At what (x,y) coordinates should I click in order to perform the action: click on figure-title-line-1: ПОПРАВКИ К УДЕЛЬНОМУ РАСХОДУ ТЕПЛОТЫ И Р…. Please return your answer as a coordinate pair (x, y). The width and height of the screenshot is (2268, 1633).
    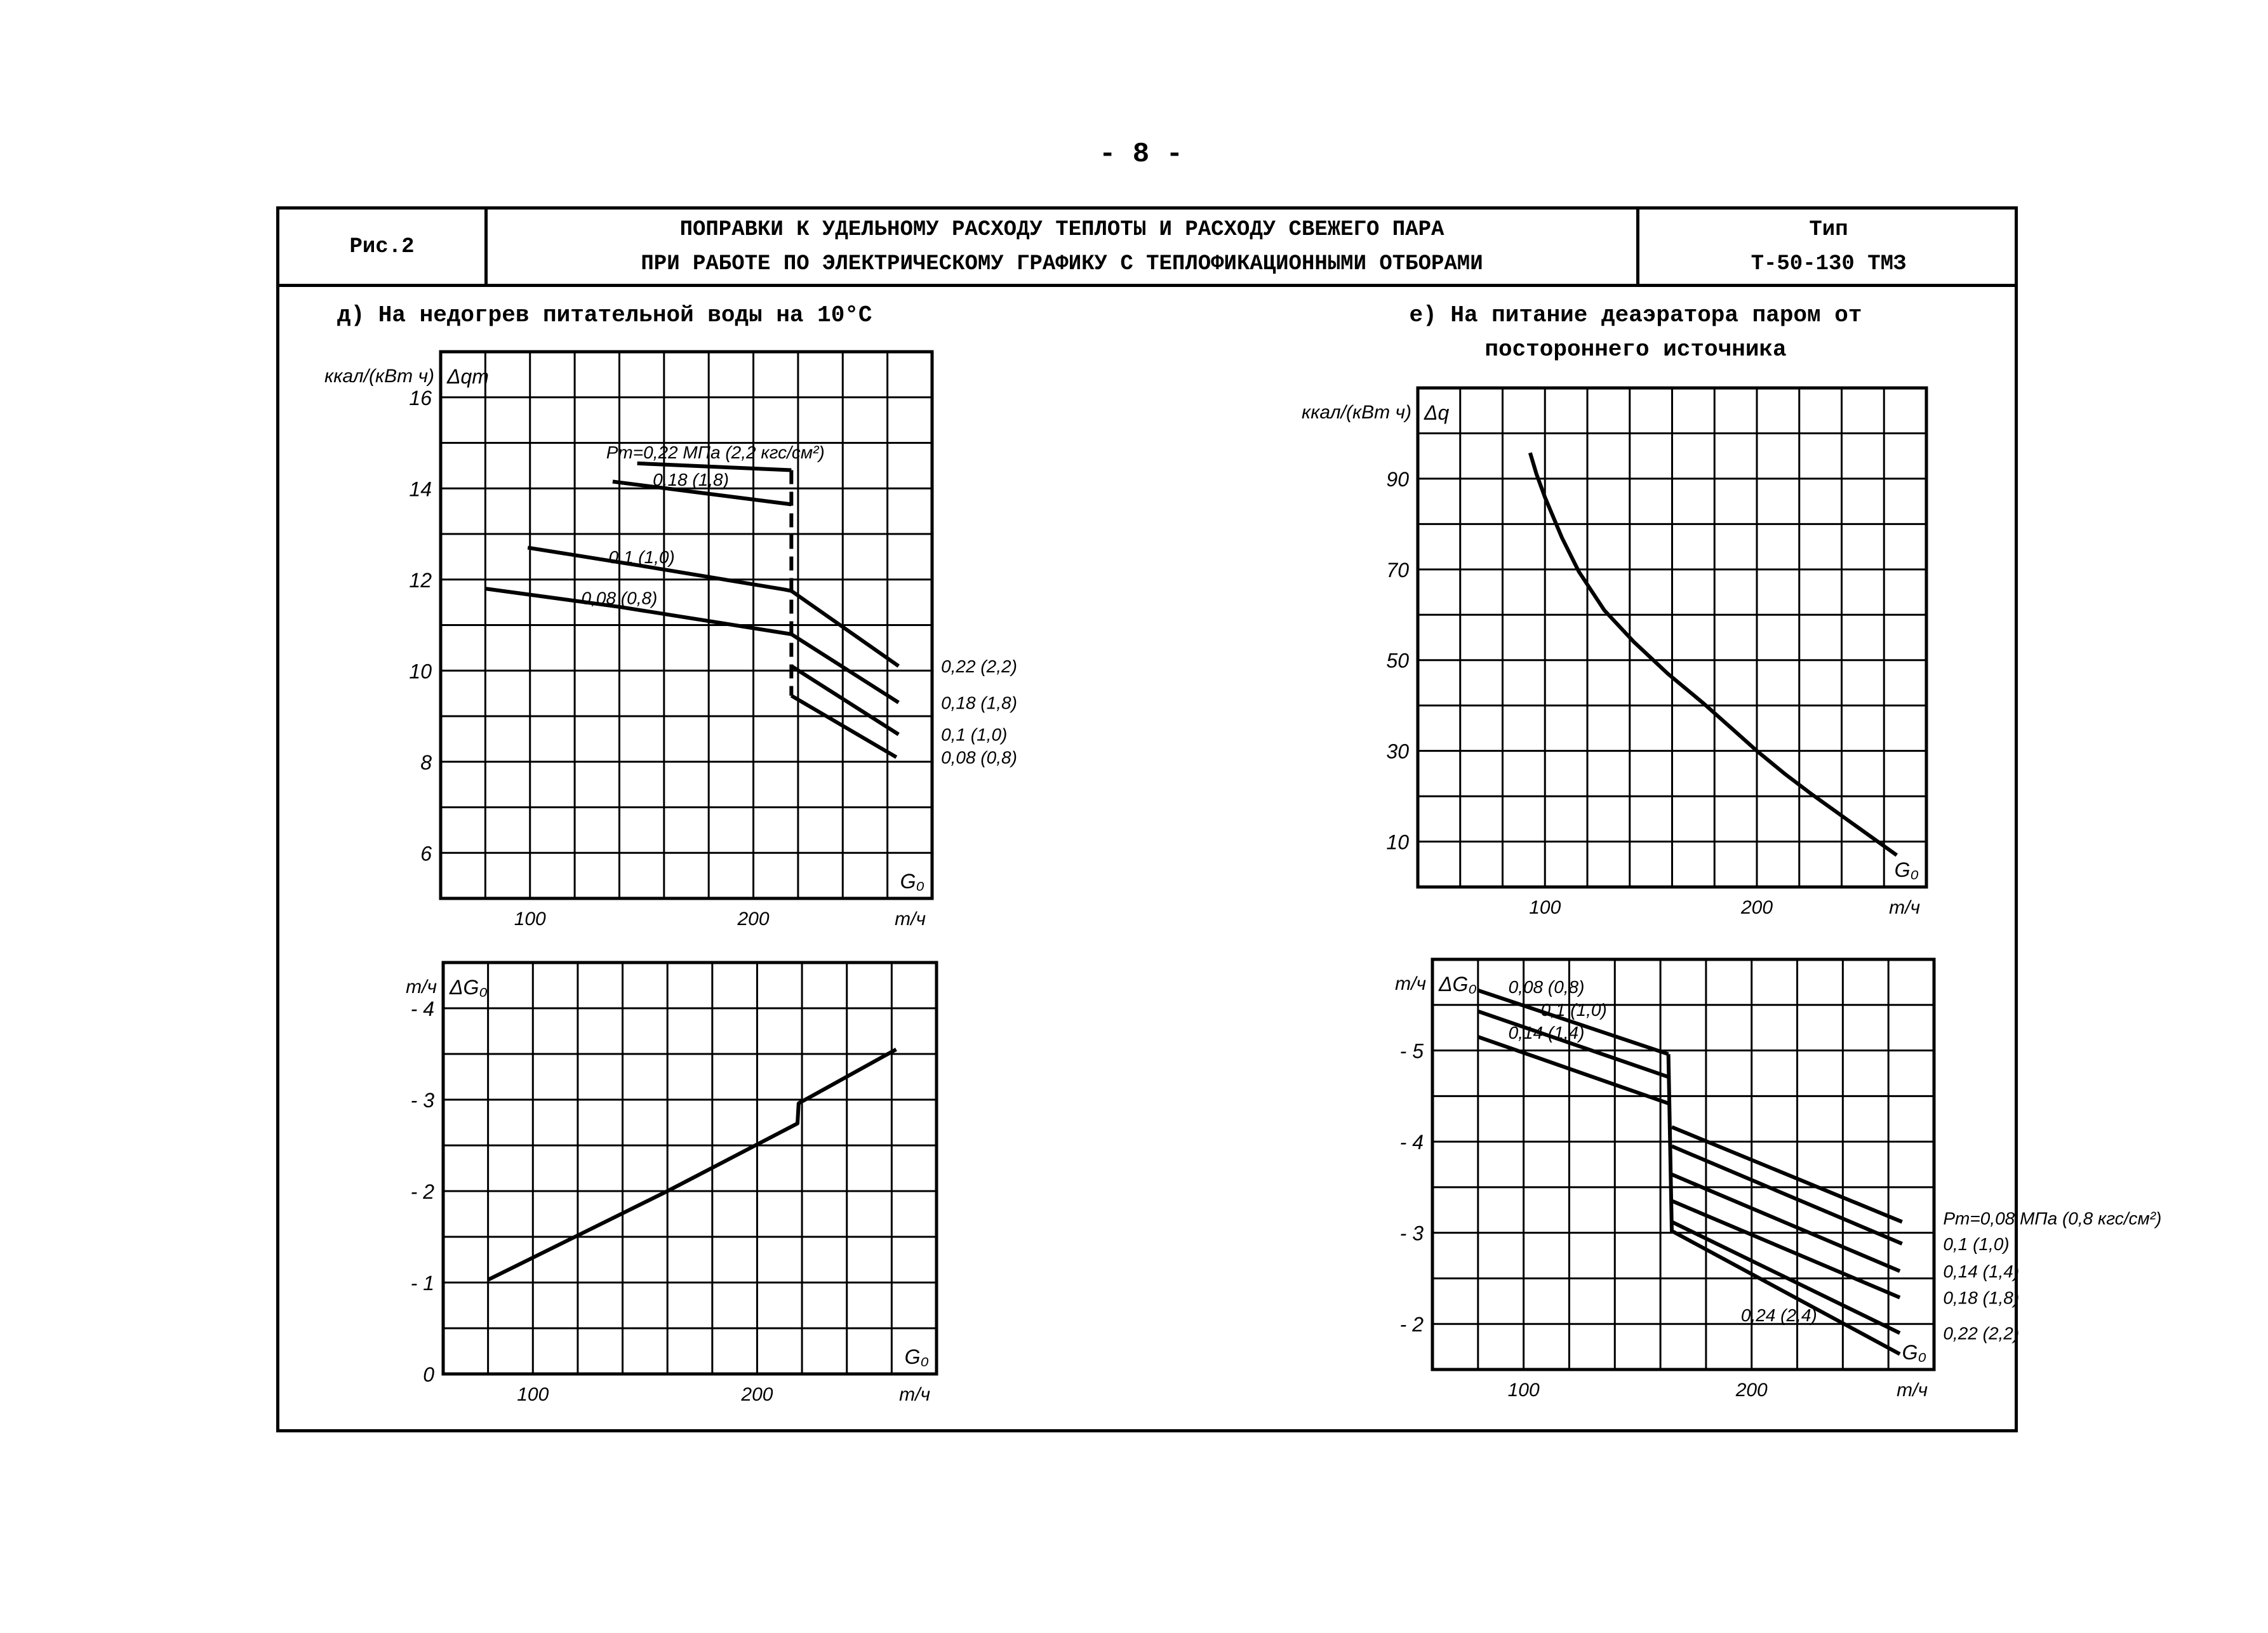
    Looking at the image, I should click on (1061, 230).